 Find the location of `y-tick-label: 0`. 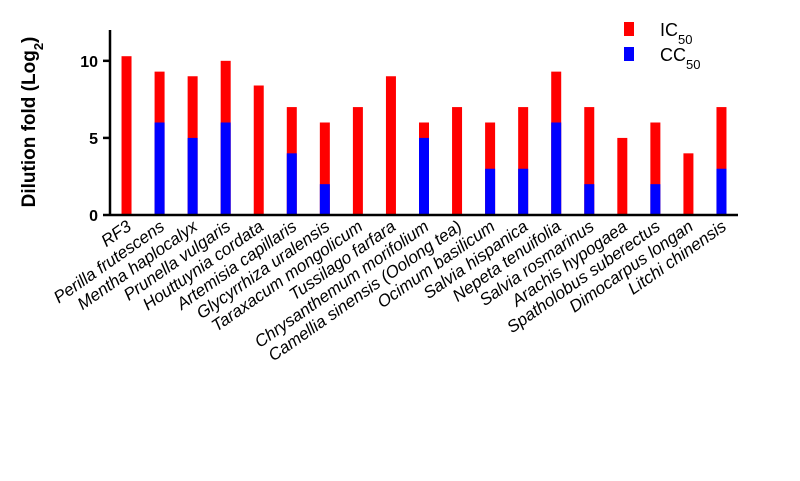

y-tick-label: 0 is located at coordinates (93, 216).